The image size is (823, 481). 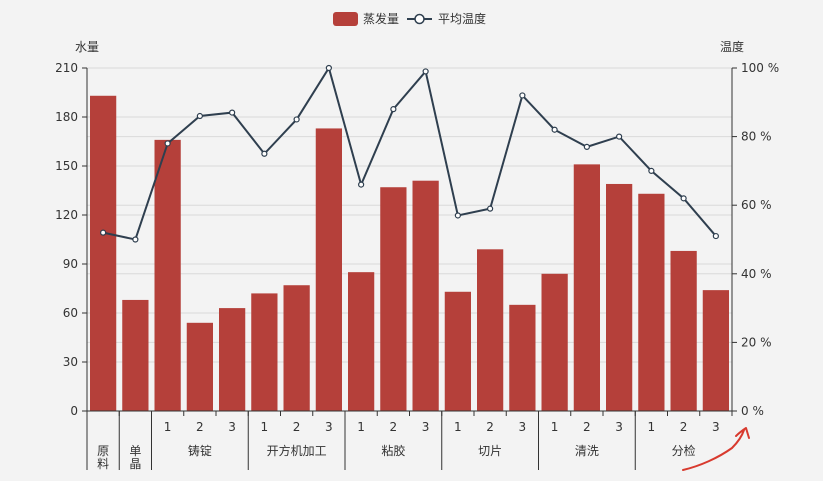 I want to click on y-left-tick-label: 30, so click(x=70, y=362).